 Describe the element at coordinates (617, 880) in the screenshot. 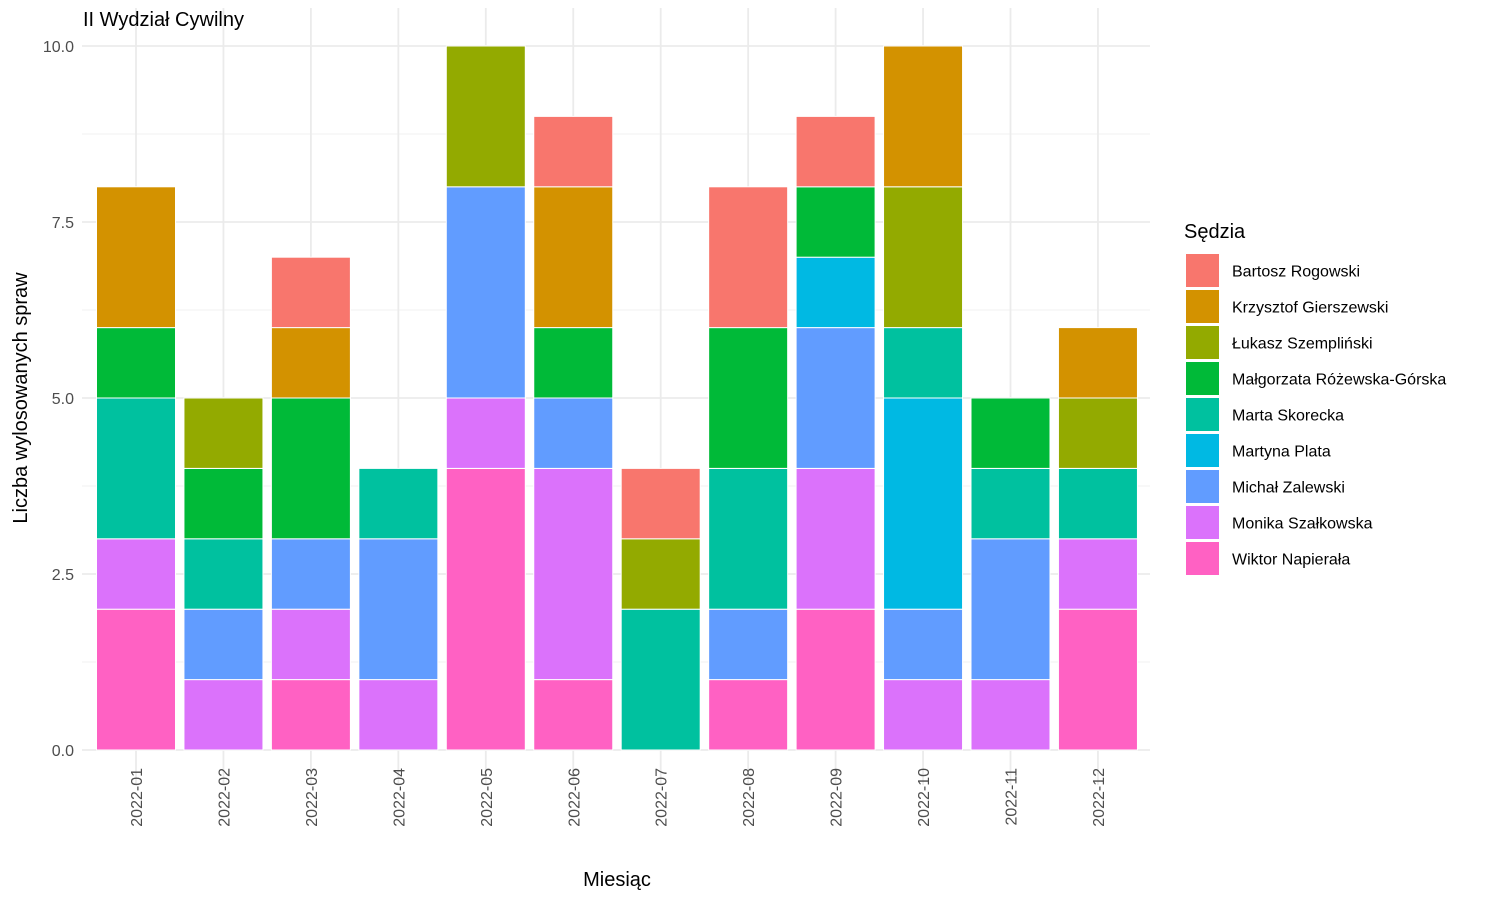

I see `x-axis-title: Miesiąc` at that location.